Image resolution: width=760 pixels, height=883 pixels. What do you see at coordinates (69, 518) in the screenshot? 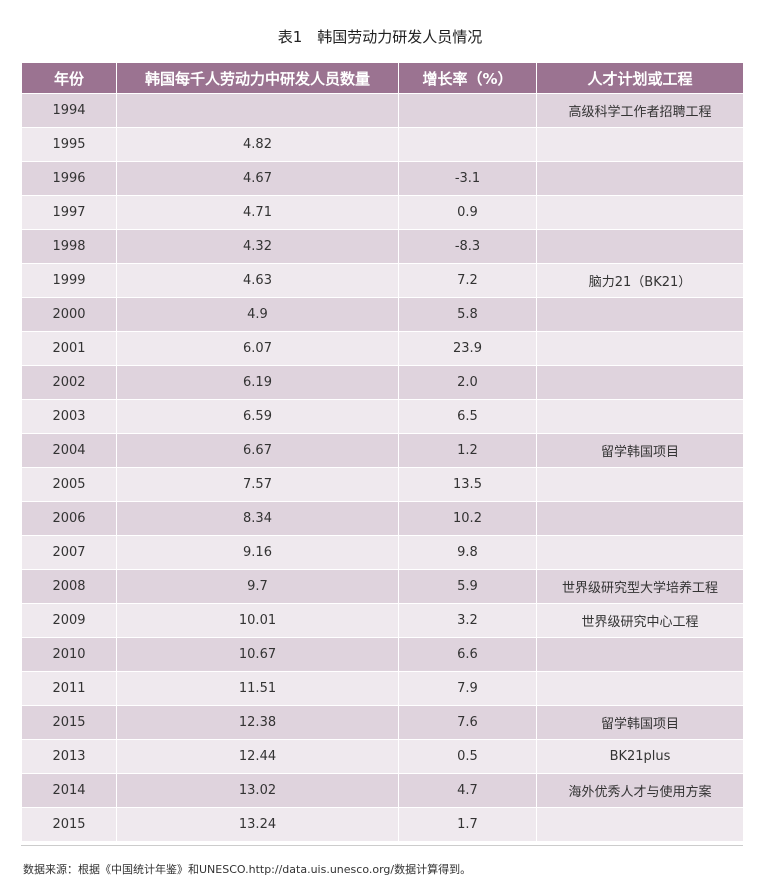
I see `cell-year: 2006` at bounding box center [69, 518].